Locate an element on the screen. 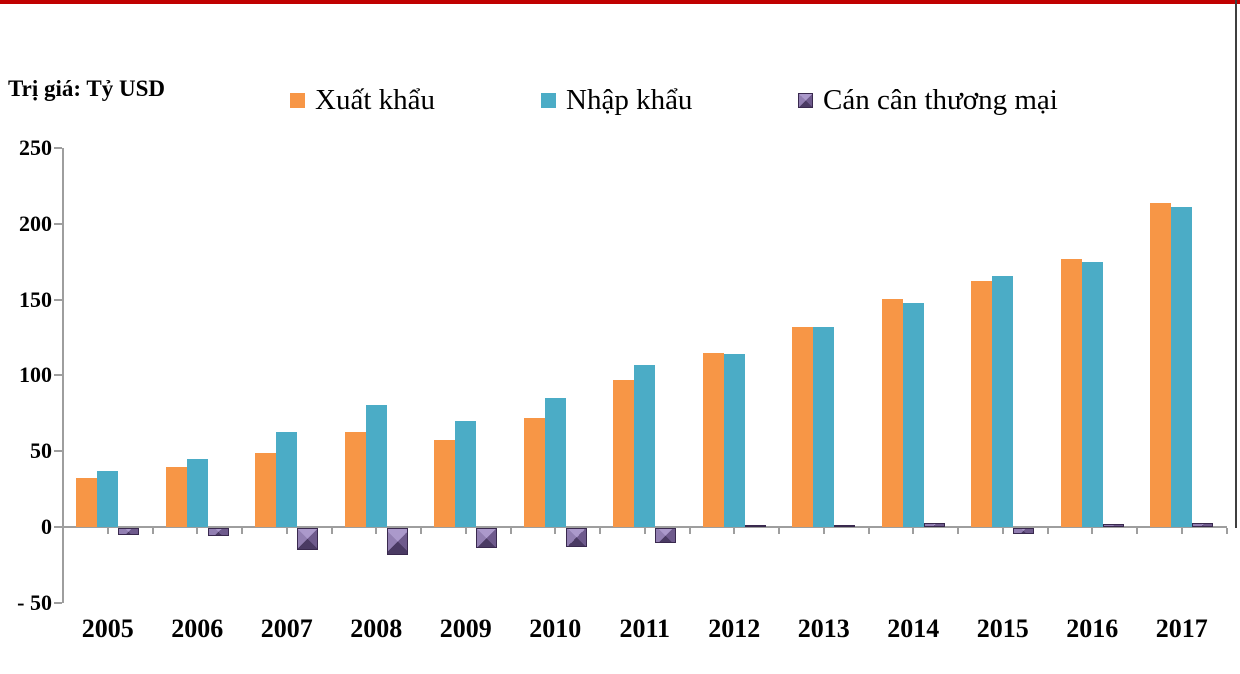 Image resolution: width=1240 pixels, height=674 pixels. x-axis-year-label: 2016 is located at coordinates (1092, 628).